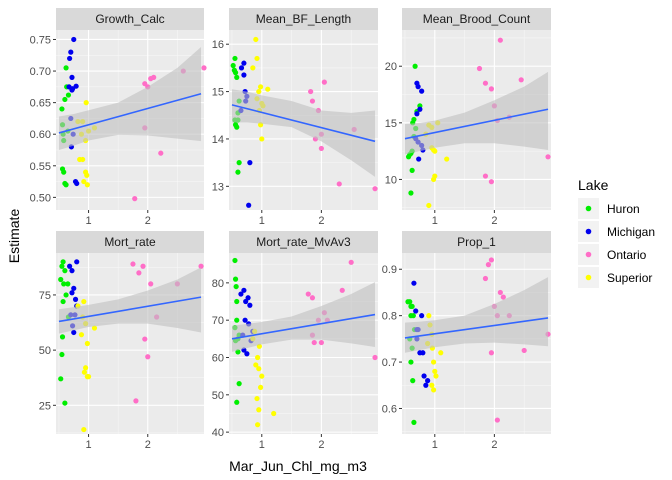 This screenshot has width=672, height=480. I want to click on panel-2-strip-title: Mean_BF_Length, so click(303, 19).